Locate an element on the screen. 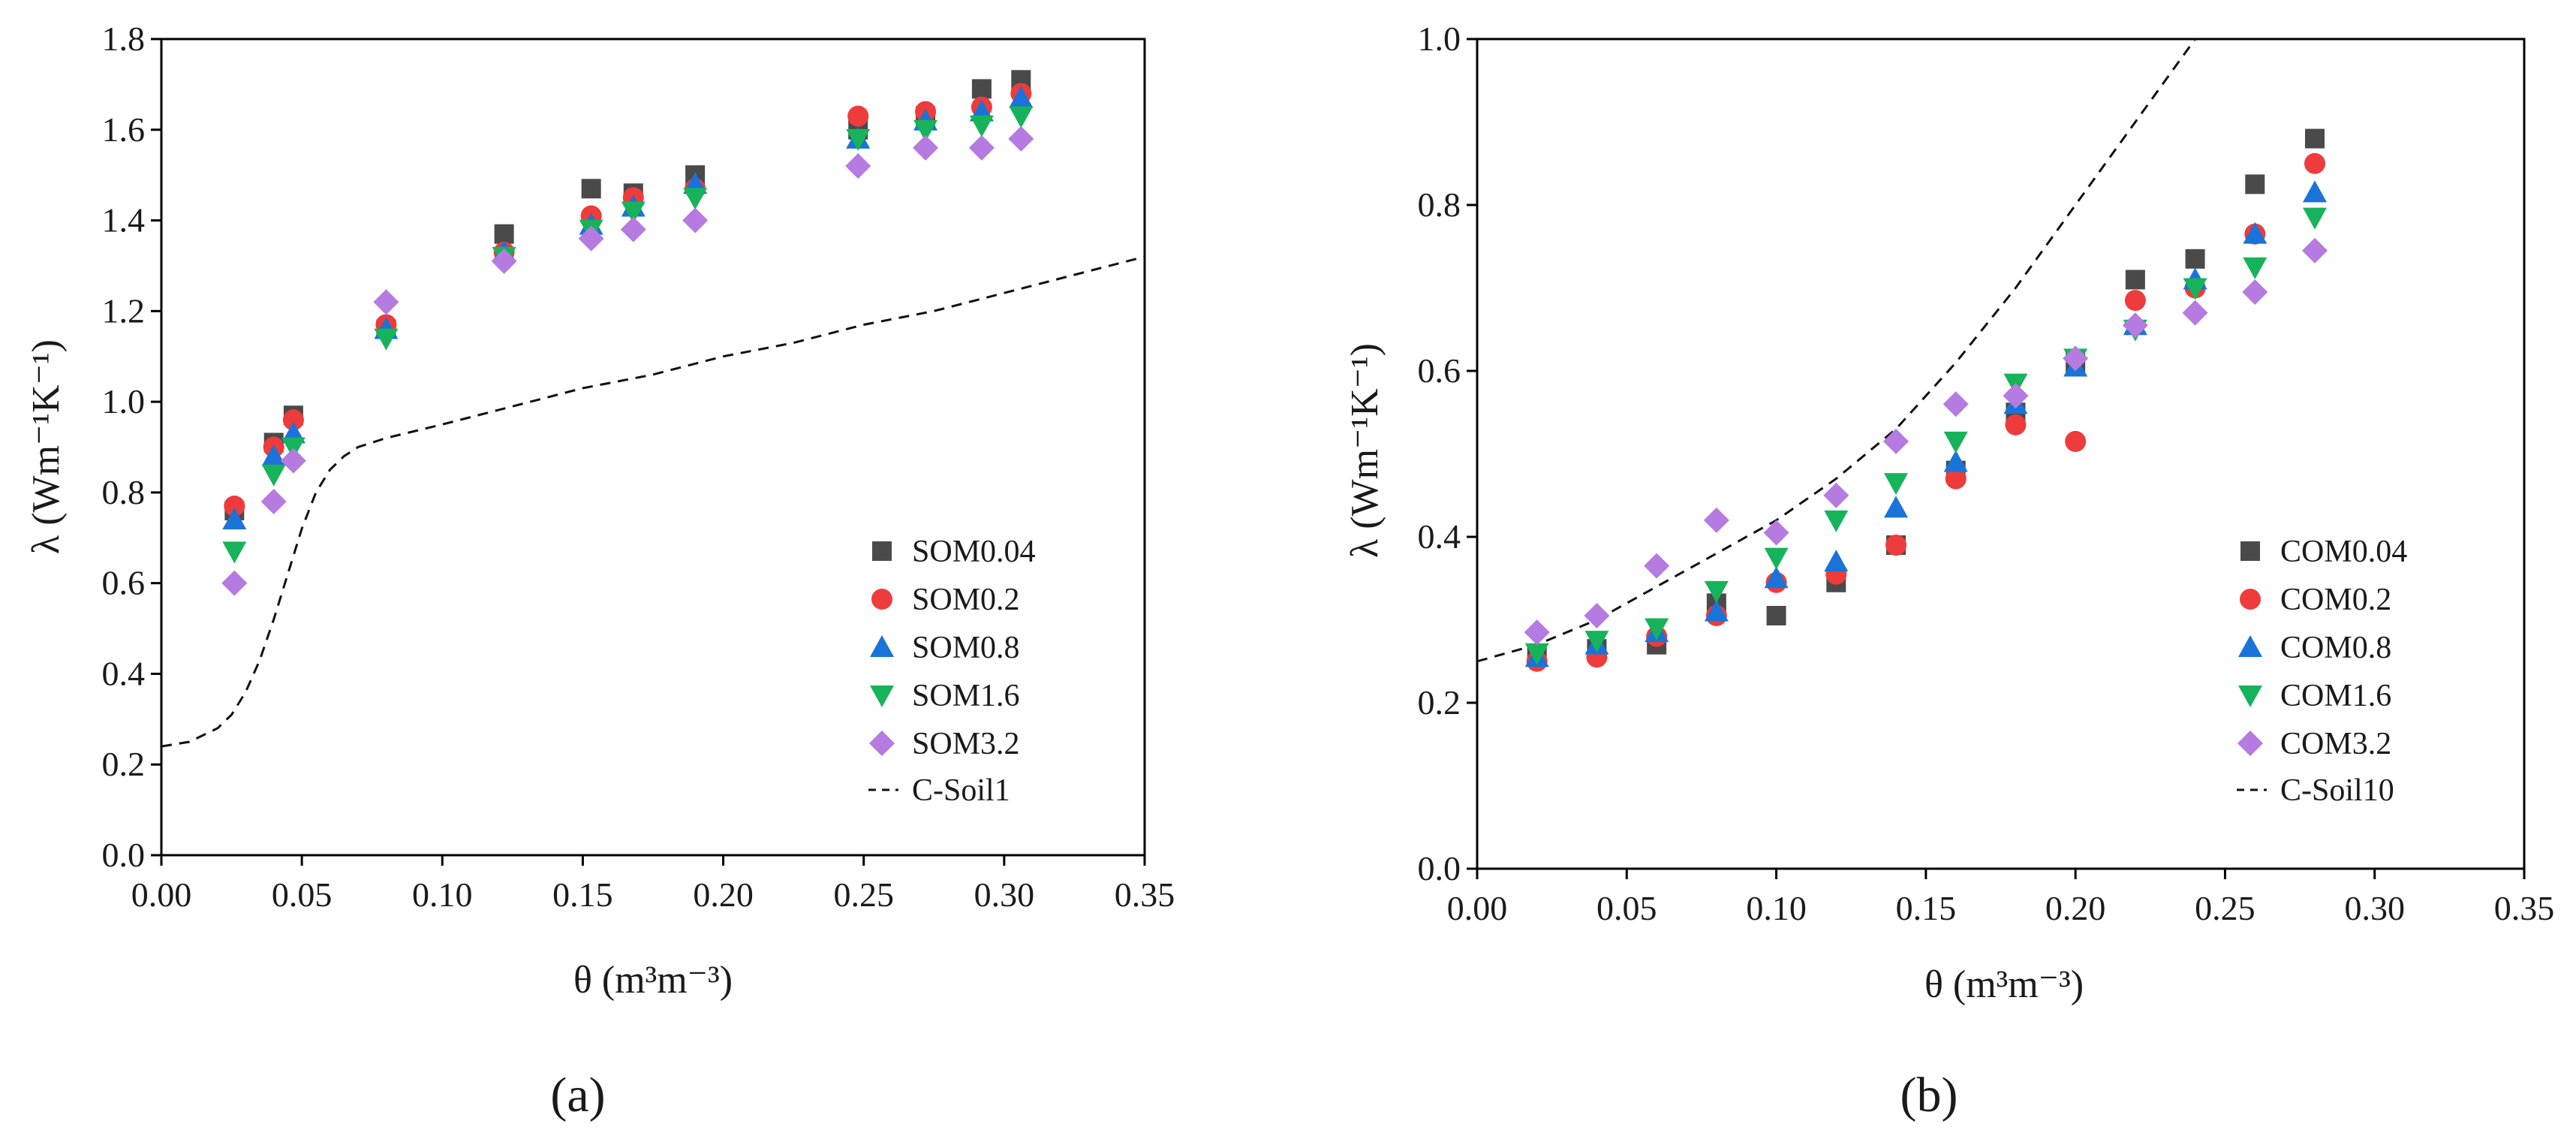  legend-label: C-Soil10 is located at coordinates (2337, 790).